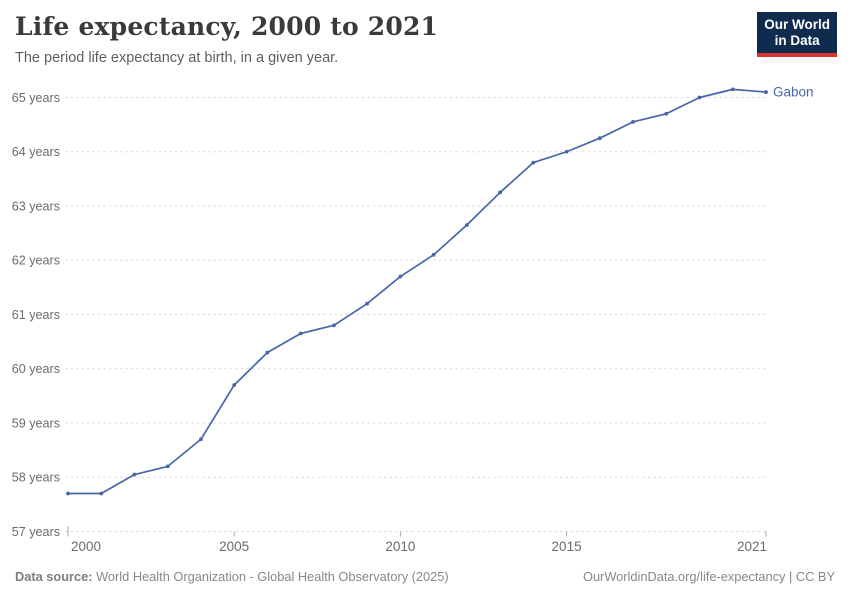  I want to click on y-tick-label: 61 years, so click(36, 315).